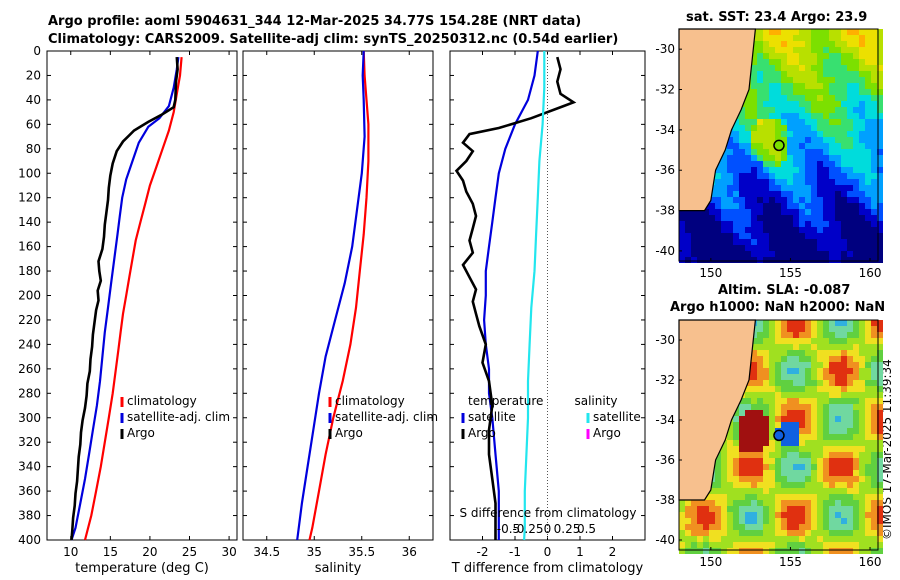  Describe the element at coordinates (665, 90) in the screenshot. I see `sst-map-ytick-label: -32` at that location.